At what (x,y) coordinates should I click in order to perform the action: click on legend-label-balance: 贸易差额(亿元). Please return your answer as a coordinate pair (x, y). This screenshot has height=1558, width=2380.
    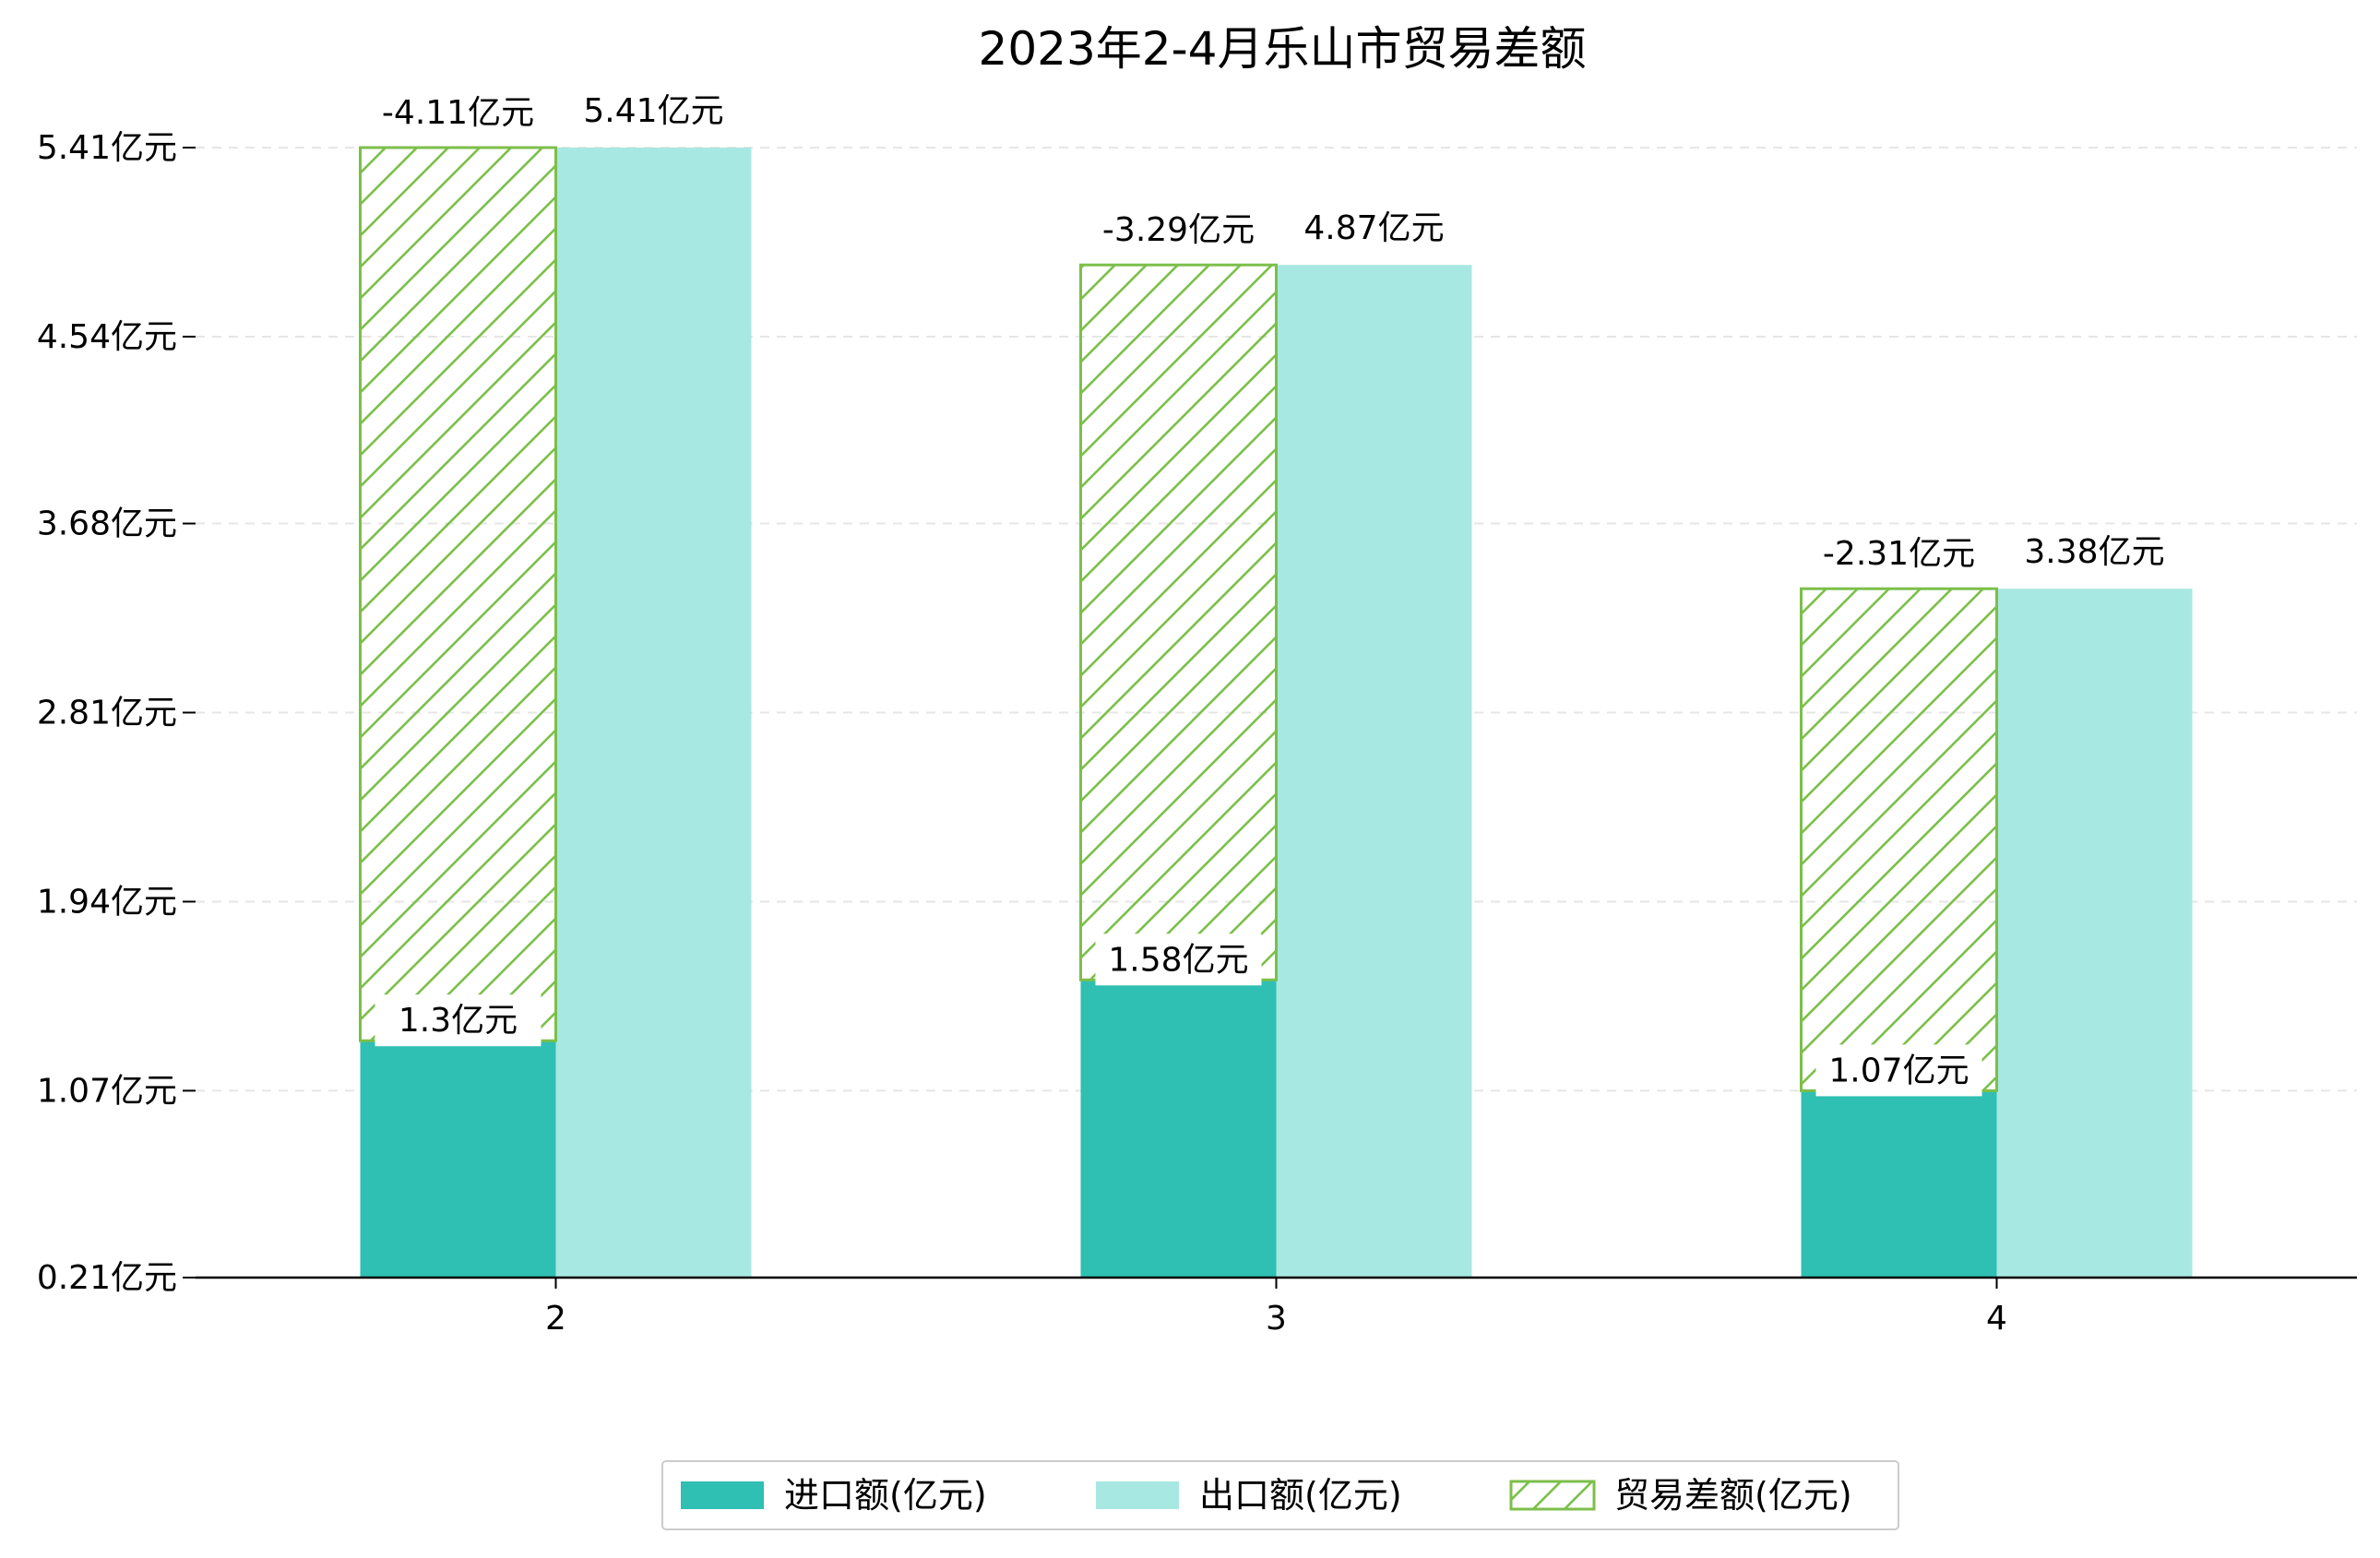
    Looking at the image, I should click on (1733, 1495).